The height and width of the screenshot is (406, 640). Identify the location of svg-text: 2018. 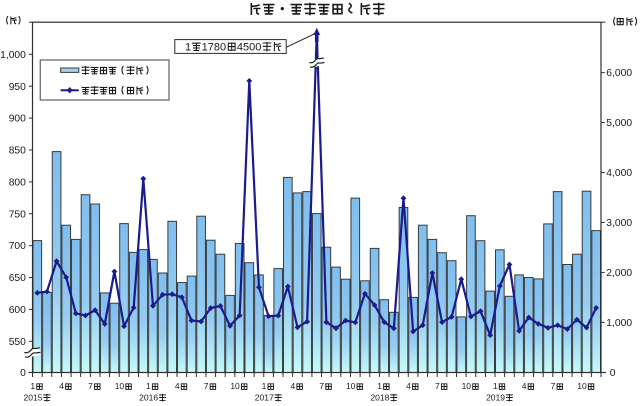
(379, 397).